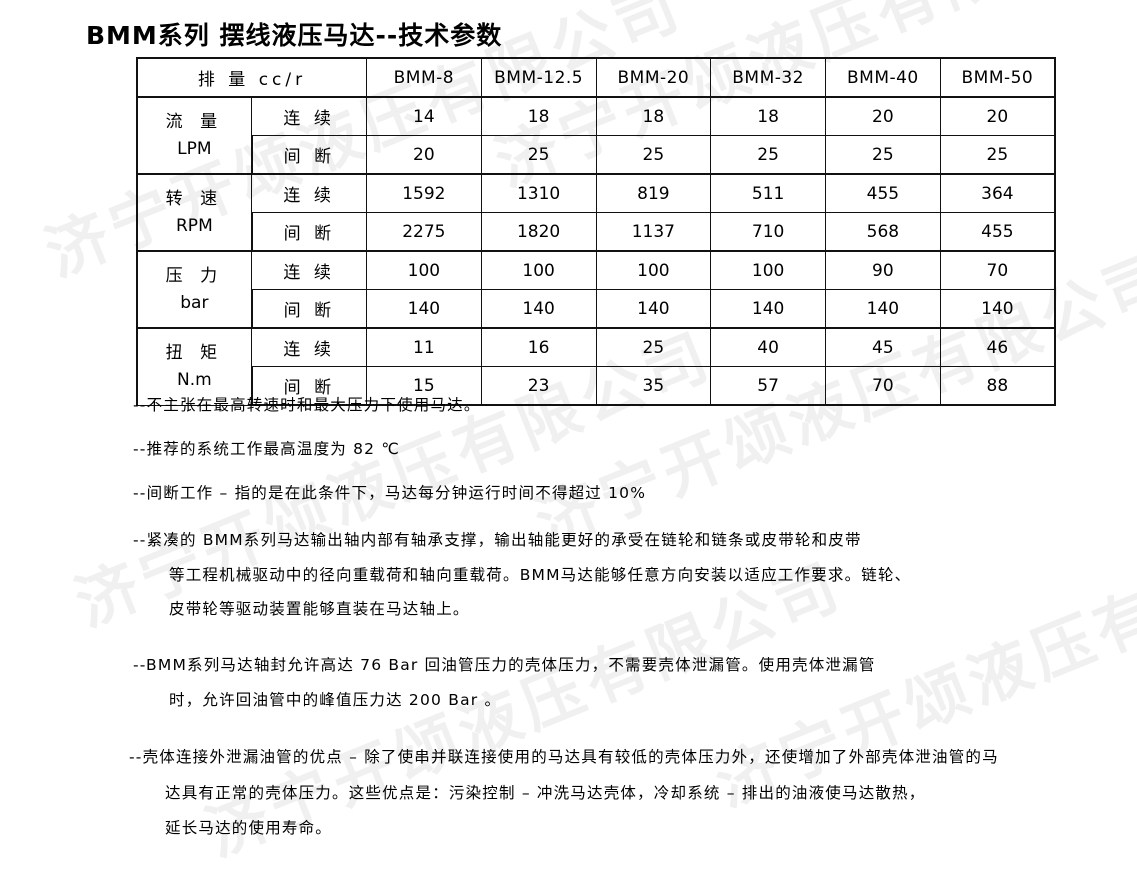 This screenshot has height=870, width=1137. I want to click on data-cell: 90, so click(883, 270).